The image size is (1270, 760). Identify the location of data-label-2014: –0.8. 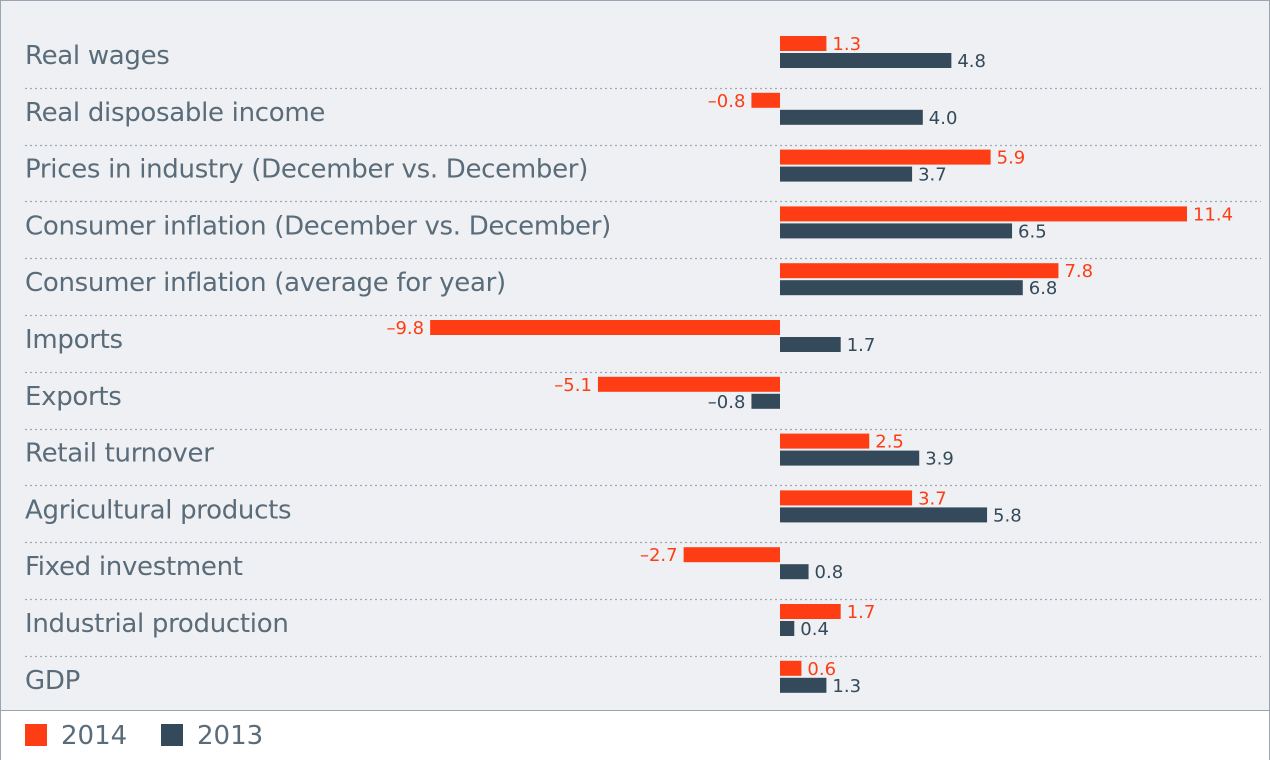
(727, 101).